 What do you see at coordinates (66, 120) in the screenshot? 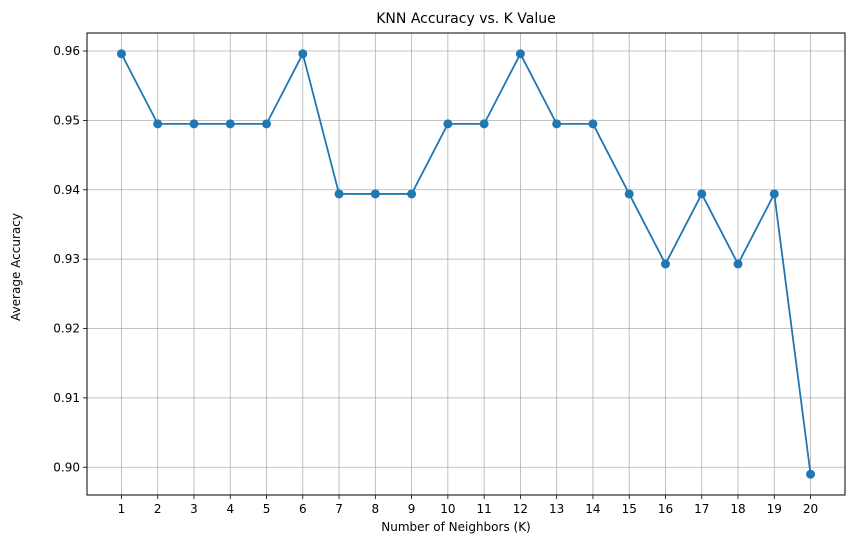
I see `y-tick-label: 0.95` at bounding box center [66, 120].